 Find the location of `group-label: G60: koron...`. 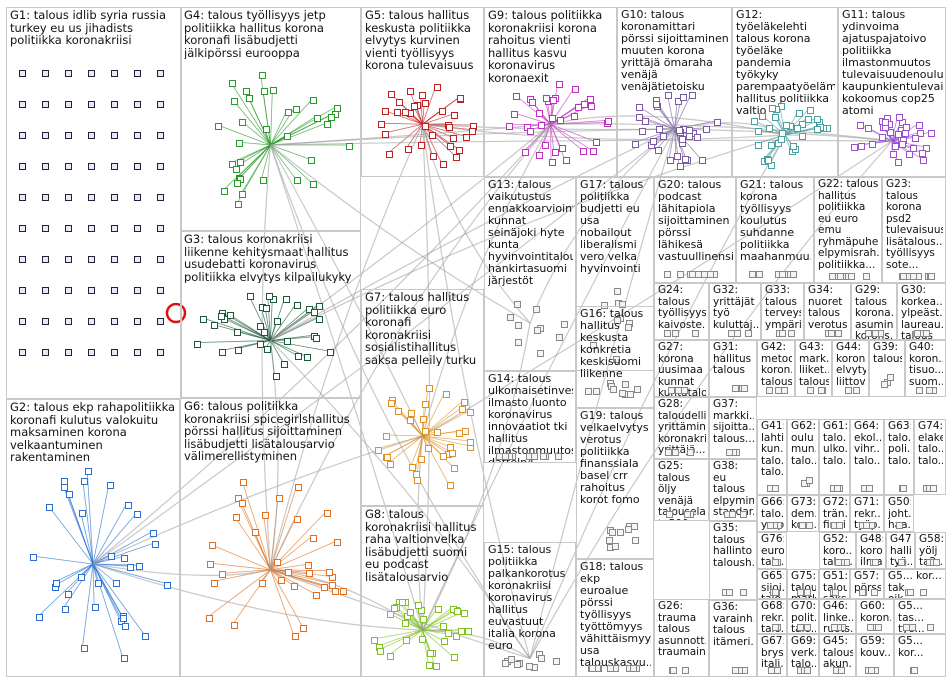

group-label: G60: koron... is located at coordinates (875, 612).